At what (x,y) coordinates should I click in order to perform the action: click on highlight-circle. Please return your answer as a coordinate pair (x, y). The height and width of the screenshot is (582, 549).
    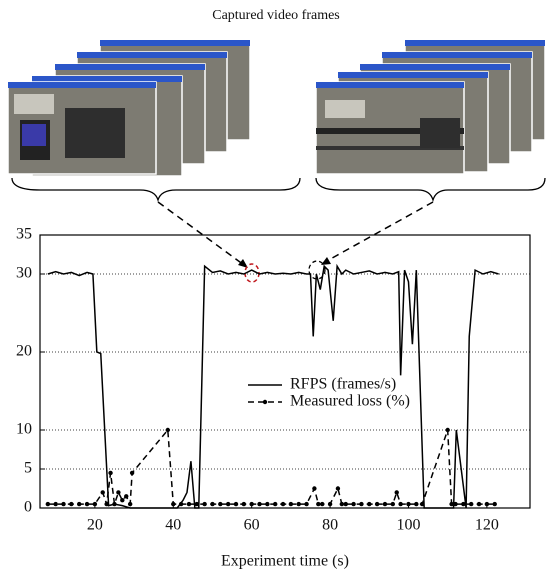
    Looking at the image, I should click on (317, 270).